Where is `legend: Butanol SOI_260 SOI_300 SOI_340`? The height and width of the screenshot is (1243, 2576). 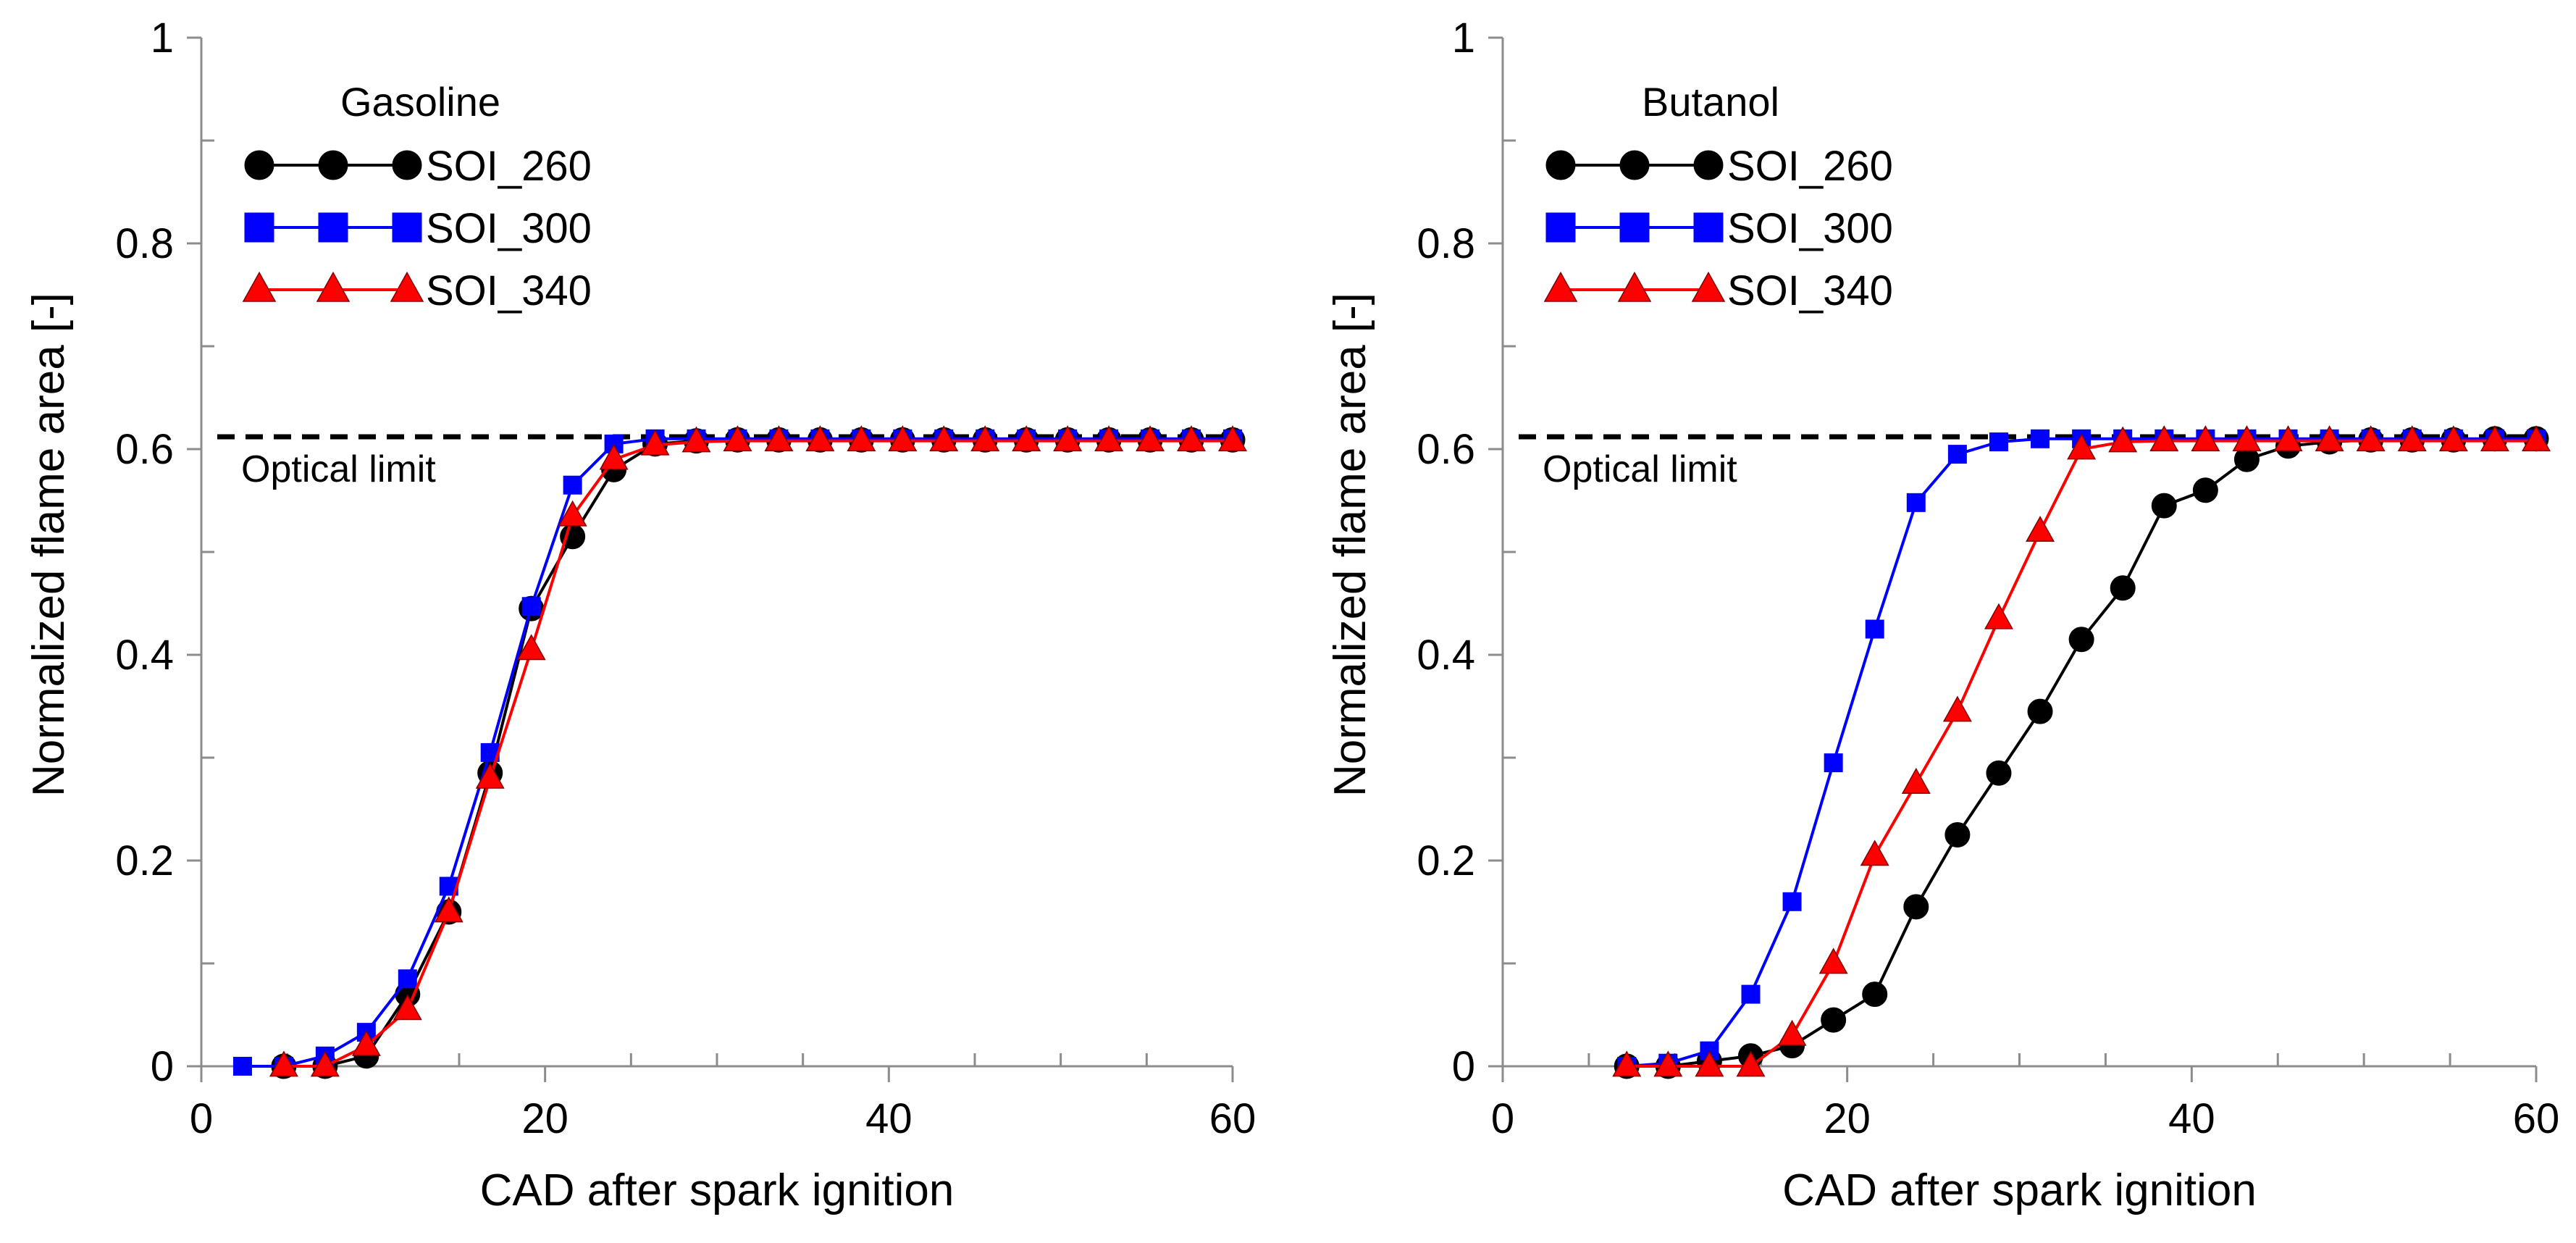
legend: Butanol SOI_260 SOI_300 SOI_340 is located at coordinates (1718, 196).